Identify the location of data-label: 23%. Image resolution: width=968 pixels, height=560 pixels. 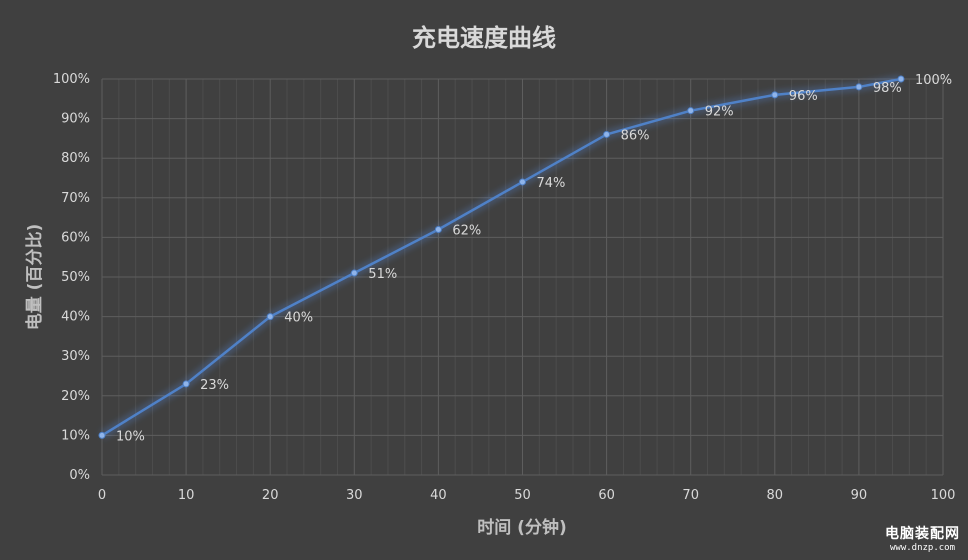
(214, 385).